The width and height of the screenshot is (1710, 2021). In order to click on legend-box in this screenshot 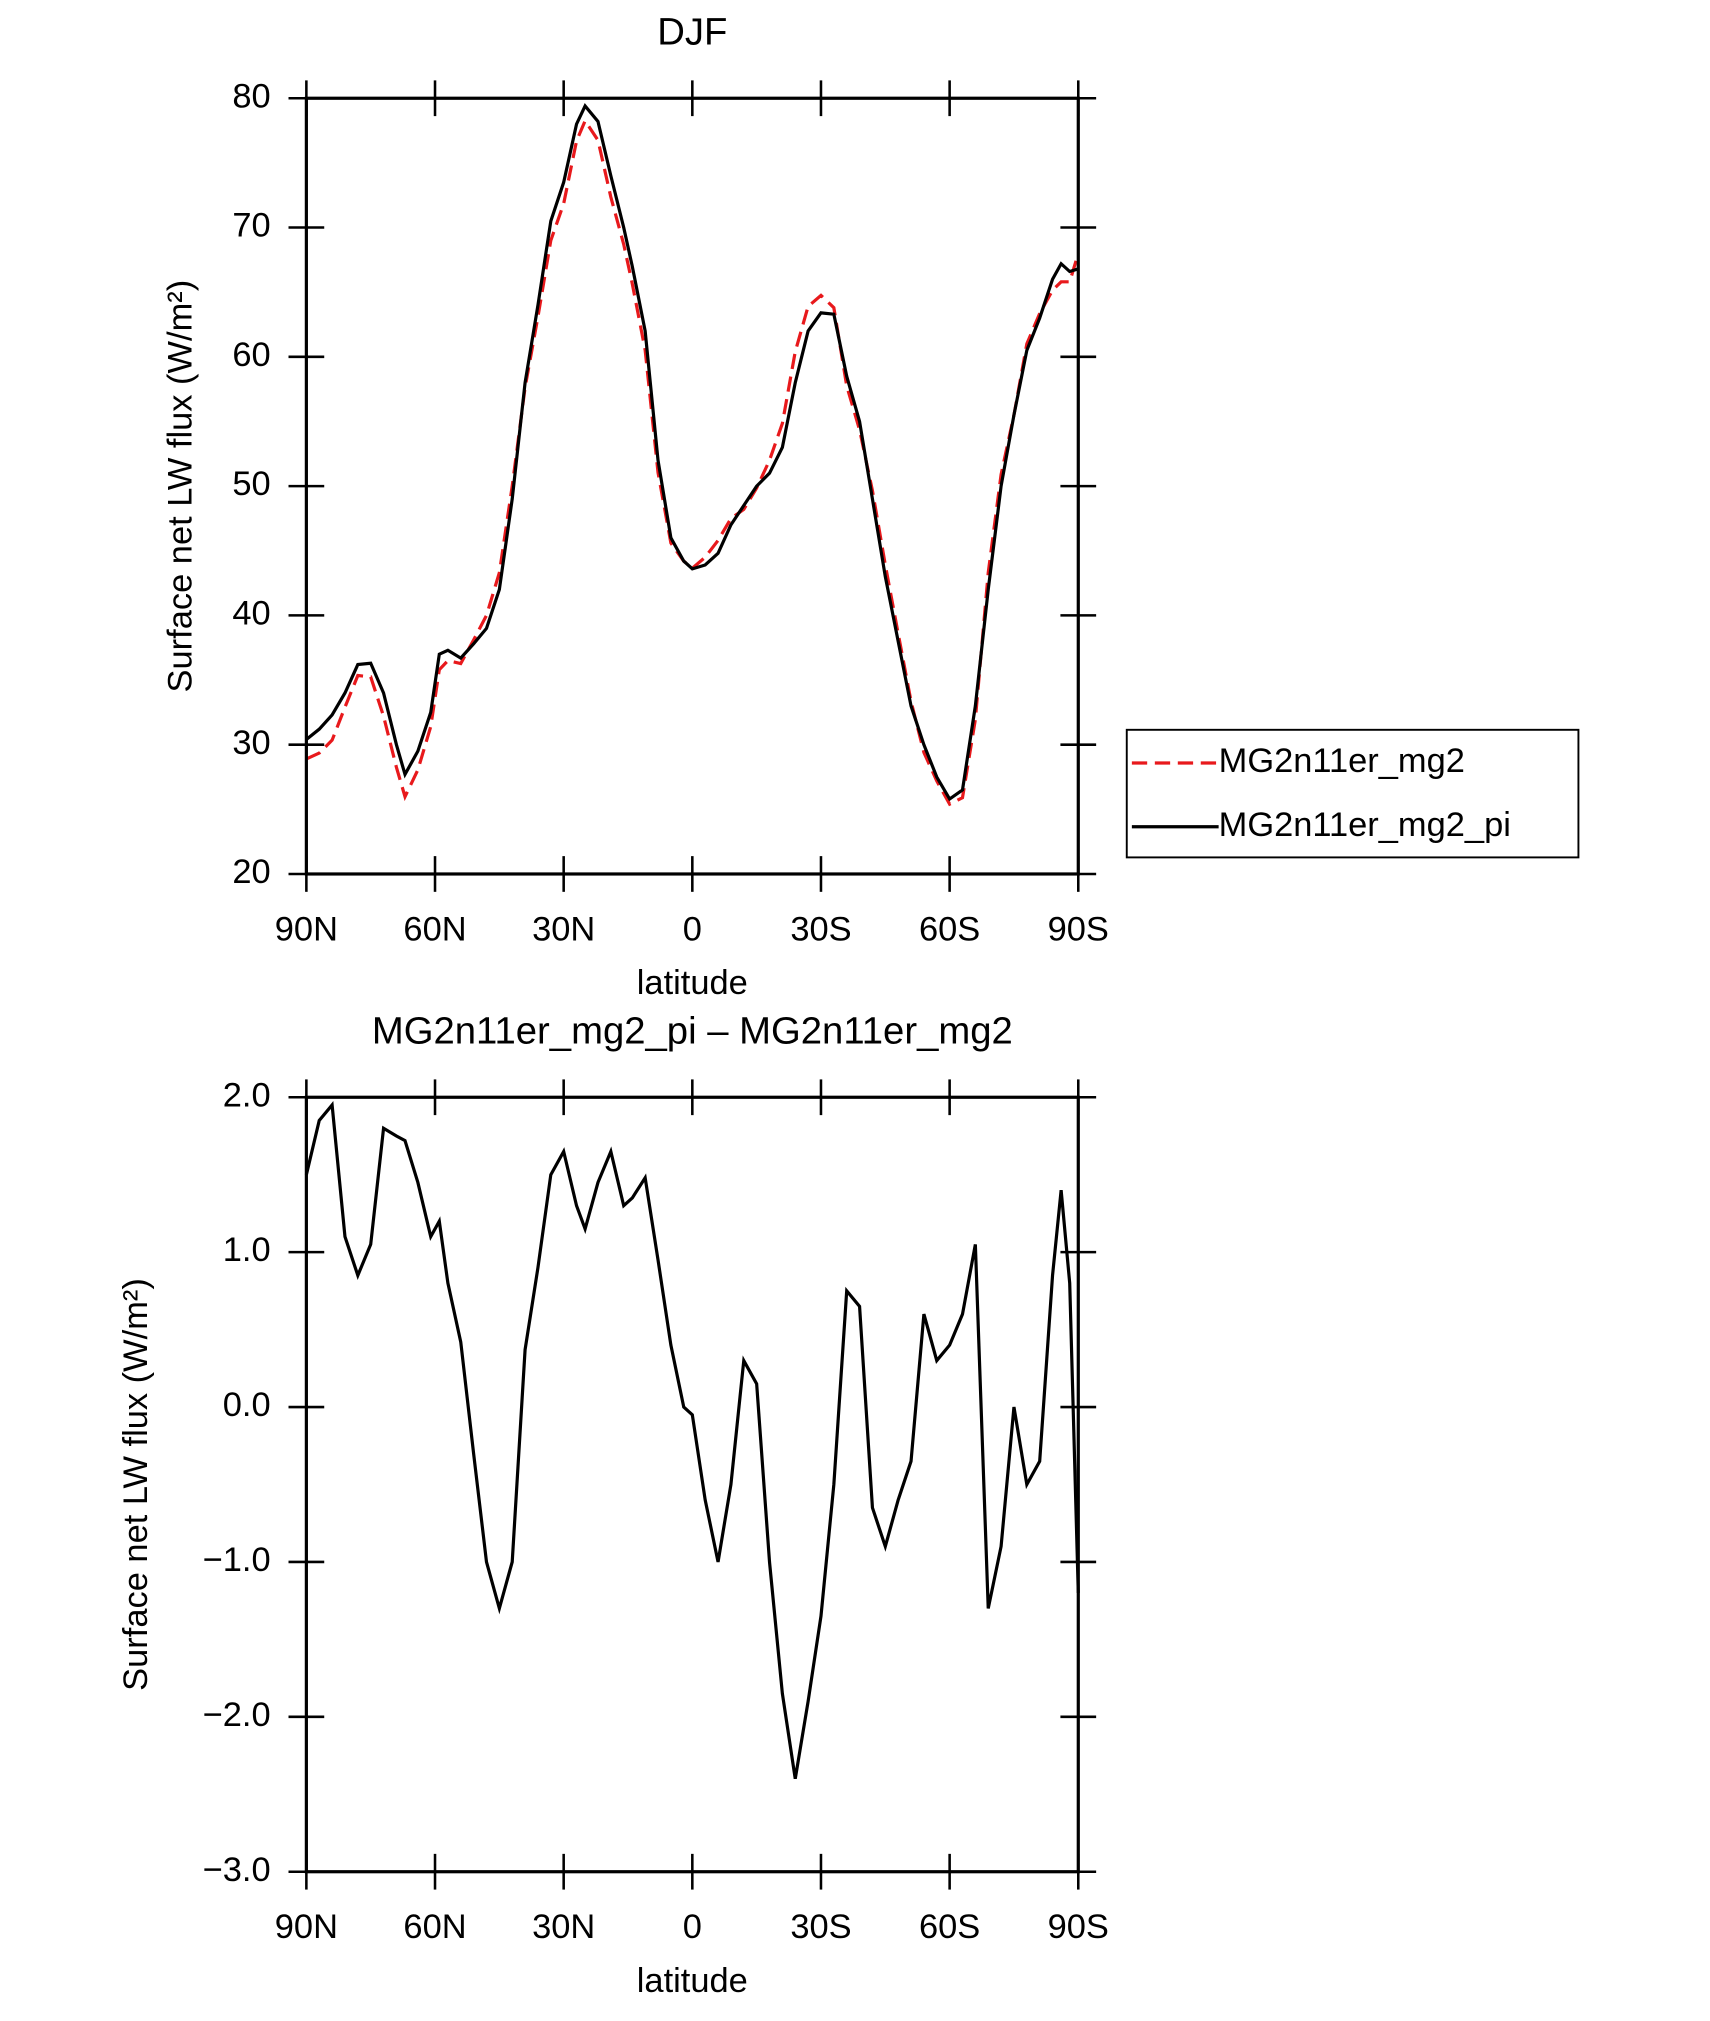, I will do `click(1352, 793)`.